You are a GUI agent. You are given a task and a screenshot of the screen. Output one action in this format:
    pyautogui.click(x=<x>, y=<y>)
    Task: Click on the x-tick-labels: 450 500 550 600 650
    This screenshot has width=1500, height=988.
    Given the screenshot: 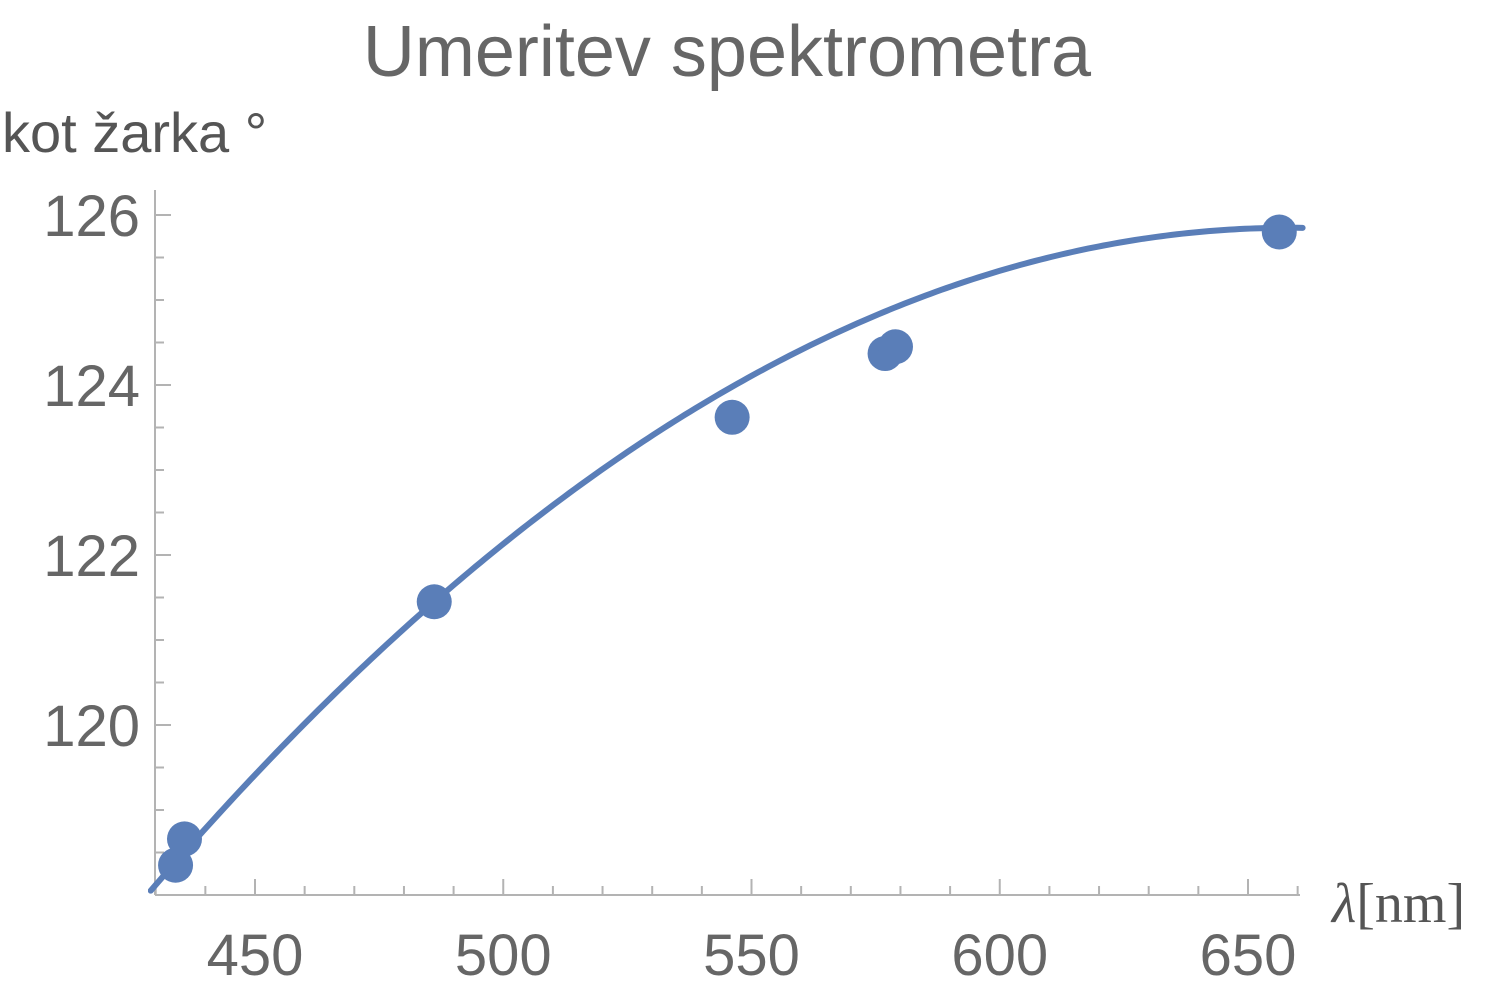 What is the action you would take?
    pyautogui.click(x=752, y=955)
    